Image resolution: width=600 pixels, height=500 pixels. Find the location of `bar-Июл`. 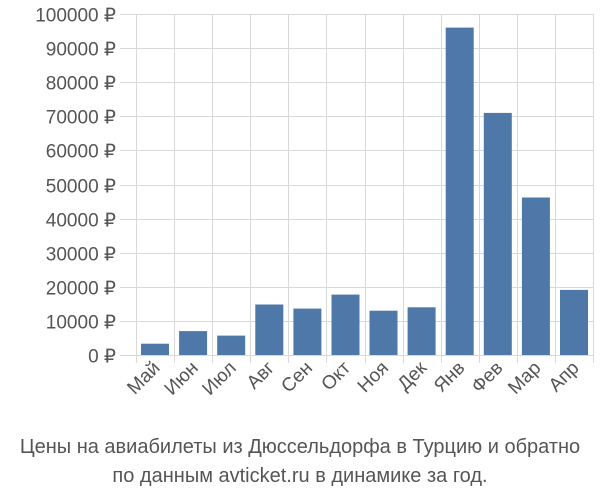

bar-Июл is located at coordinates (231, 345).